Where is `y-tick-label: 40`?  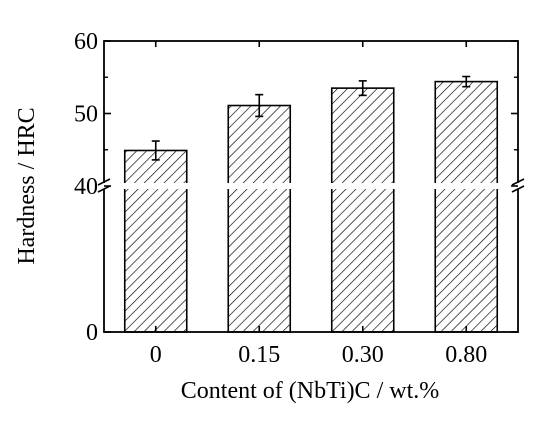 y-tick-label: 40 is located at coordinates (86, 187).